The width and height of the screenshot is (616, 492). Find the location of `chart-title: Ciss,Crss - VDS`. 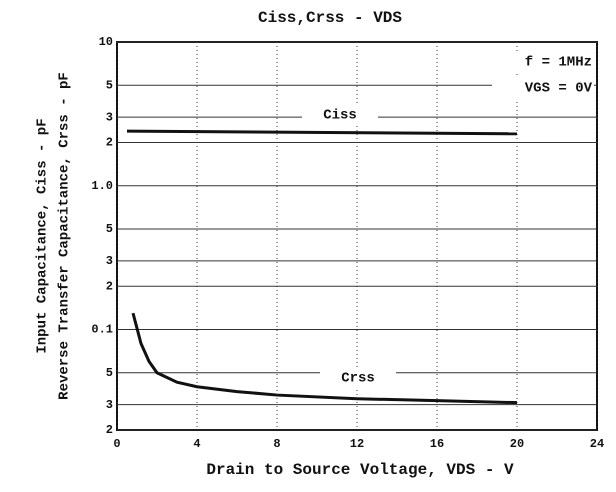

chart-title: Ciss,Crss - VDS is located at coordinates (330, 18).